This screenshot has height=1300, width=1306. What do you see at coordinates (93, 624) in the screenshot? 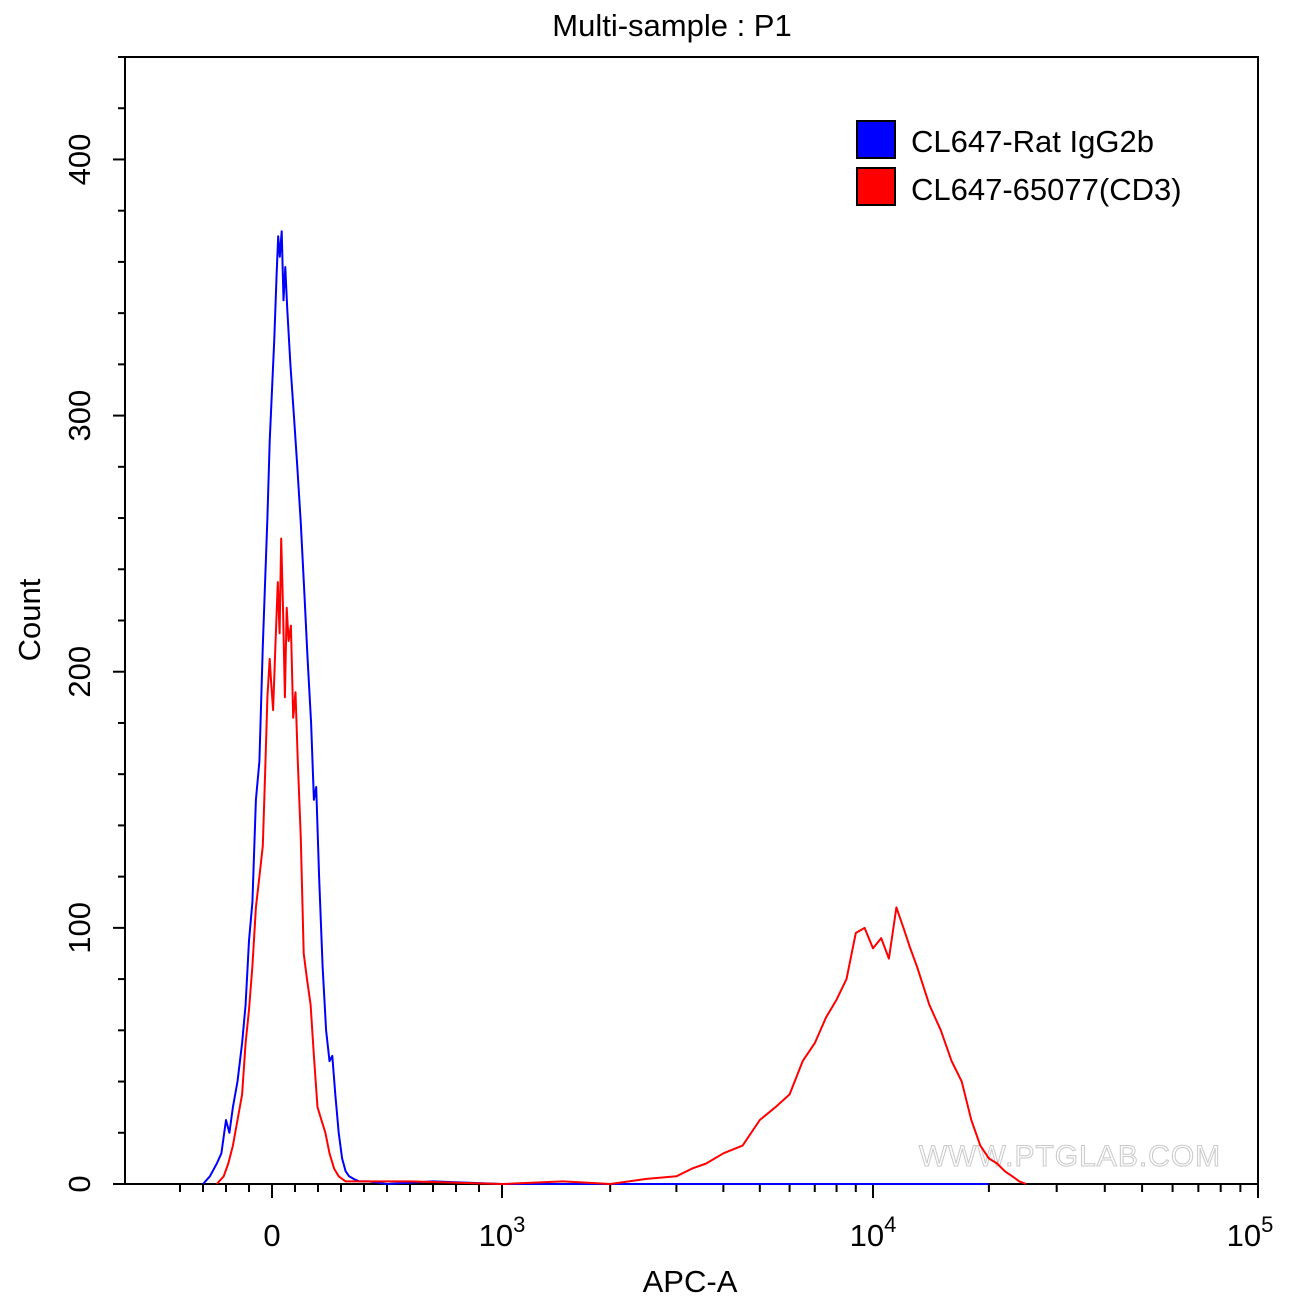
I see `y-axis: 0 100 200 300 400` at bounding box center [93, 624].